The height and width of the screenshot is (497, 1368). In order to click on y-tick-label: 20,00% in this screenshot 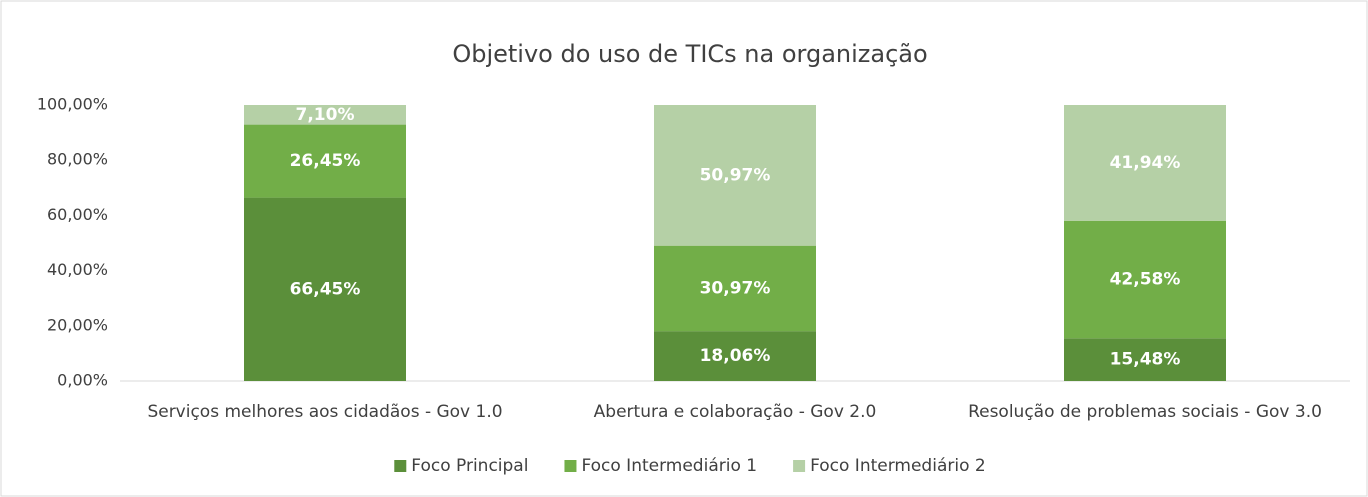, I will do `click(77, 324)`.